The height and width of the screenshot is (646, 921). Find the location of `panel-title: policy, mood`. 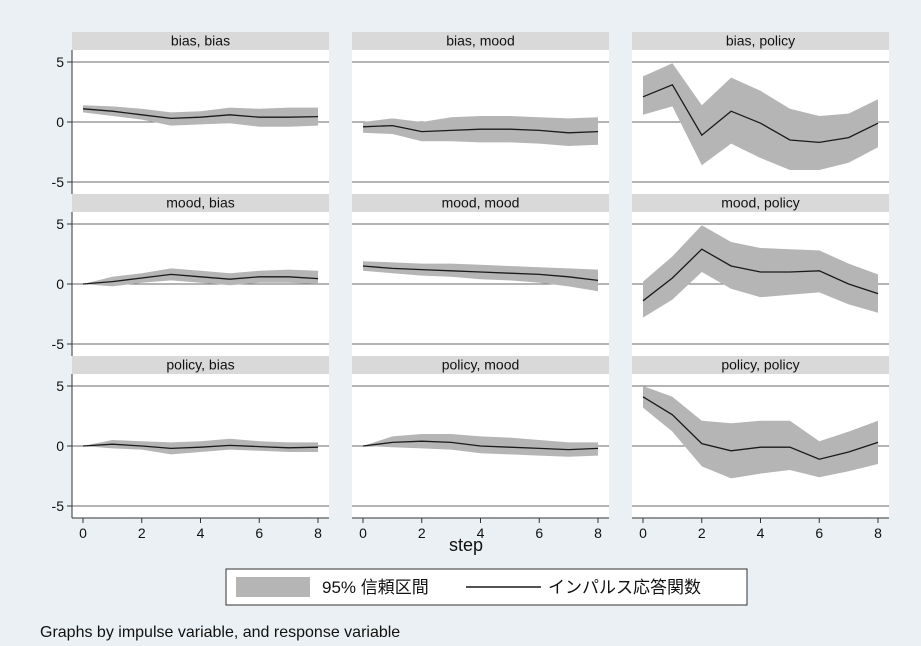

panel-title: policy, mood is located at coordinates (481, 365).